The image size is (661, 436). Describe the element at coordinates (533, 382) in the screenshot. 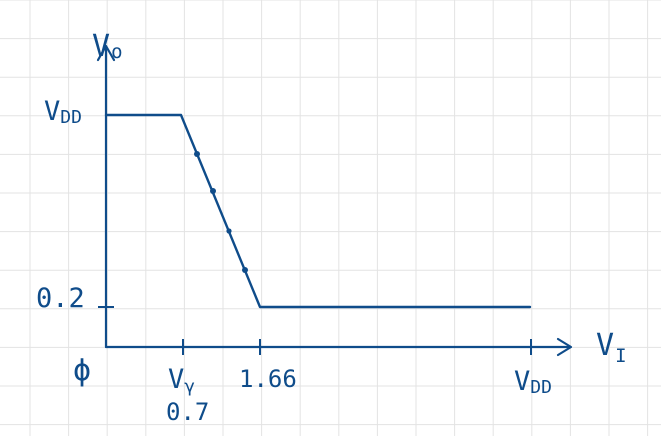

I see `x-label-vdd: VDD` at that location.